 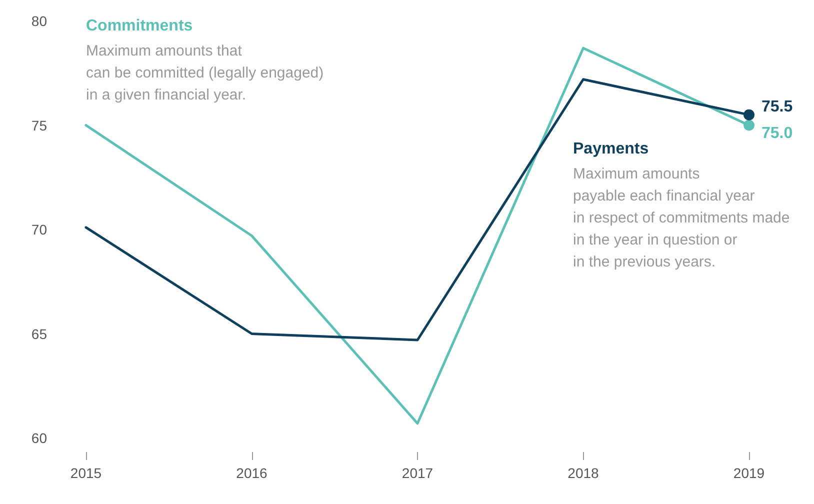 What do you see at coordinates (252, 473) in the screenshot?
I see `x-tick-label: 2016` at bounding box center [252, 473].